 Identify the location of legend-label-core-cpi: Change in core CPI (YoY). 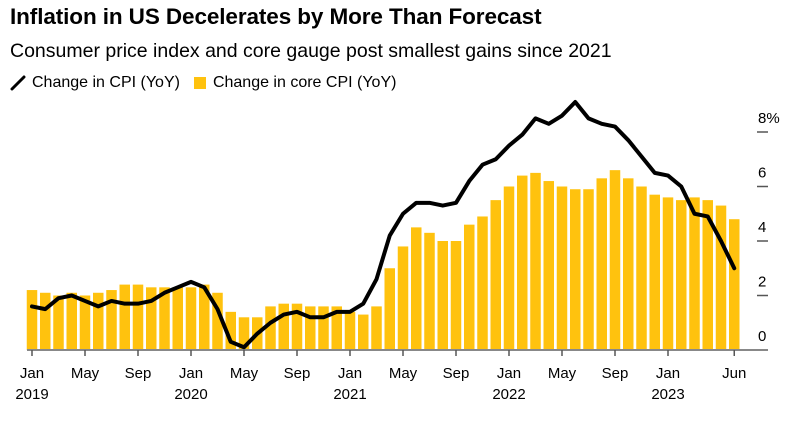
(304, 82).